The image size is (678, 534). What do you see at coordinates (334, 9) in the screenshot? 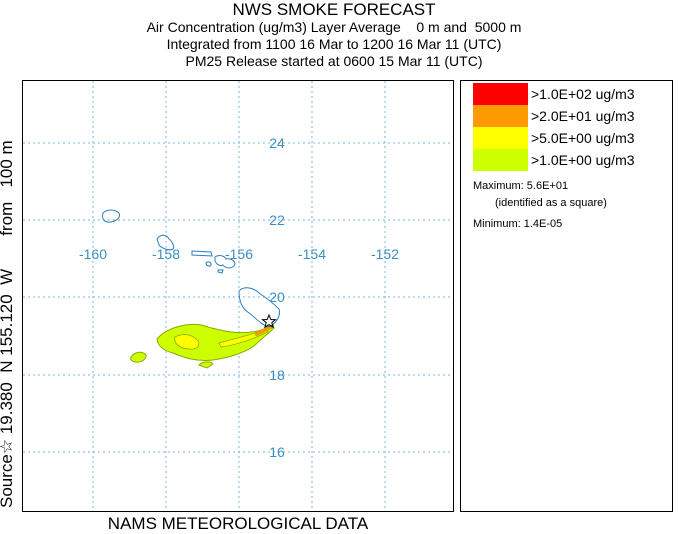
I see `forecast-title: NWS SMOKE FORECAST` at bounding box center [334, 9].